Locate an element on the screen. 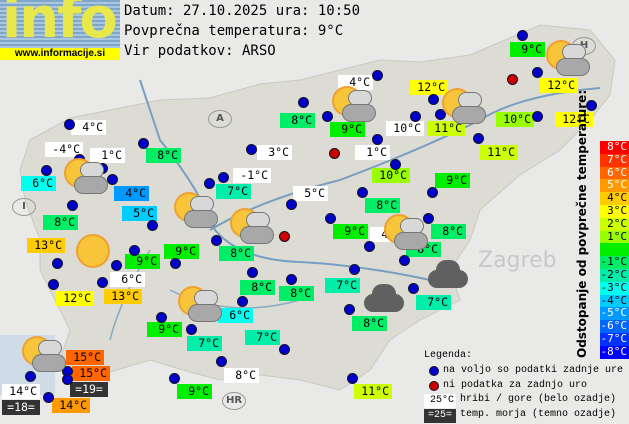 The height and width of the screenshot is (424, 629). logo: info is located at coordinates (60, 24).